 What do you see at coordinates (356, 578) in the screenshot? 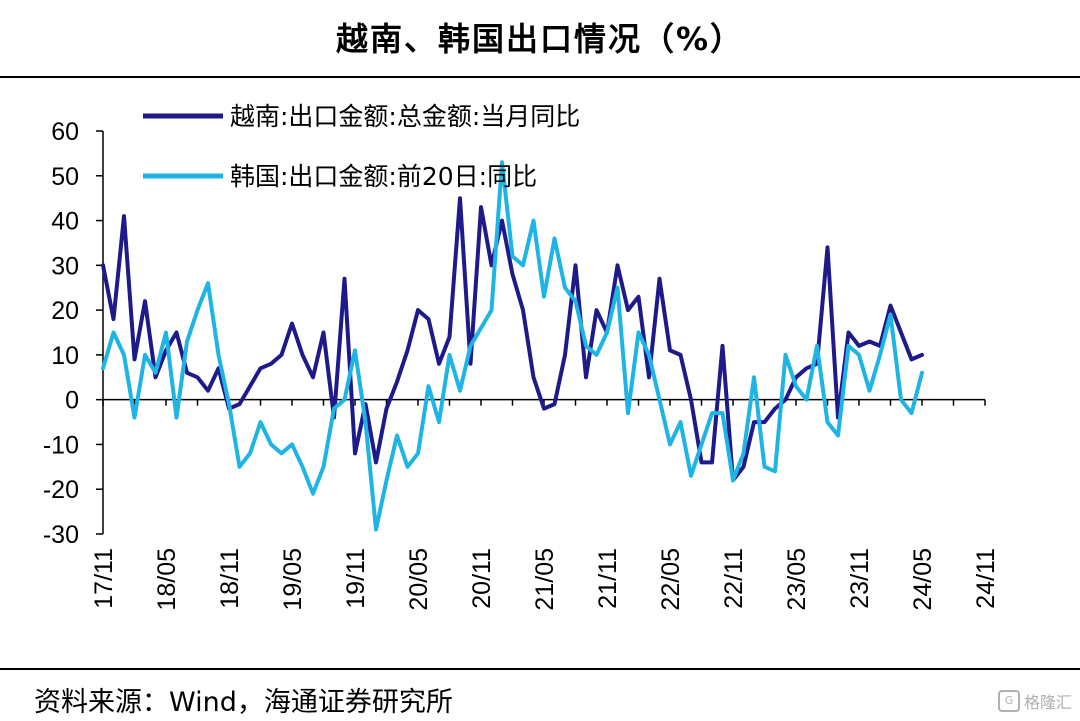
I see `x-tick-label: 19/11` at bounding box center [356, 578].